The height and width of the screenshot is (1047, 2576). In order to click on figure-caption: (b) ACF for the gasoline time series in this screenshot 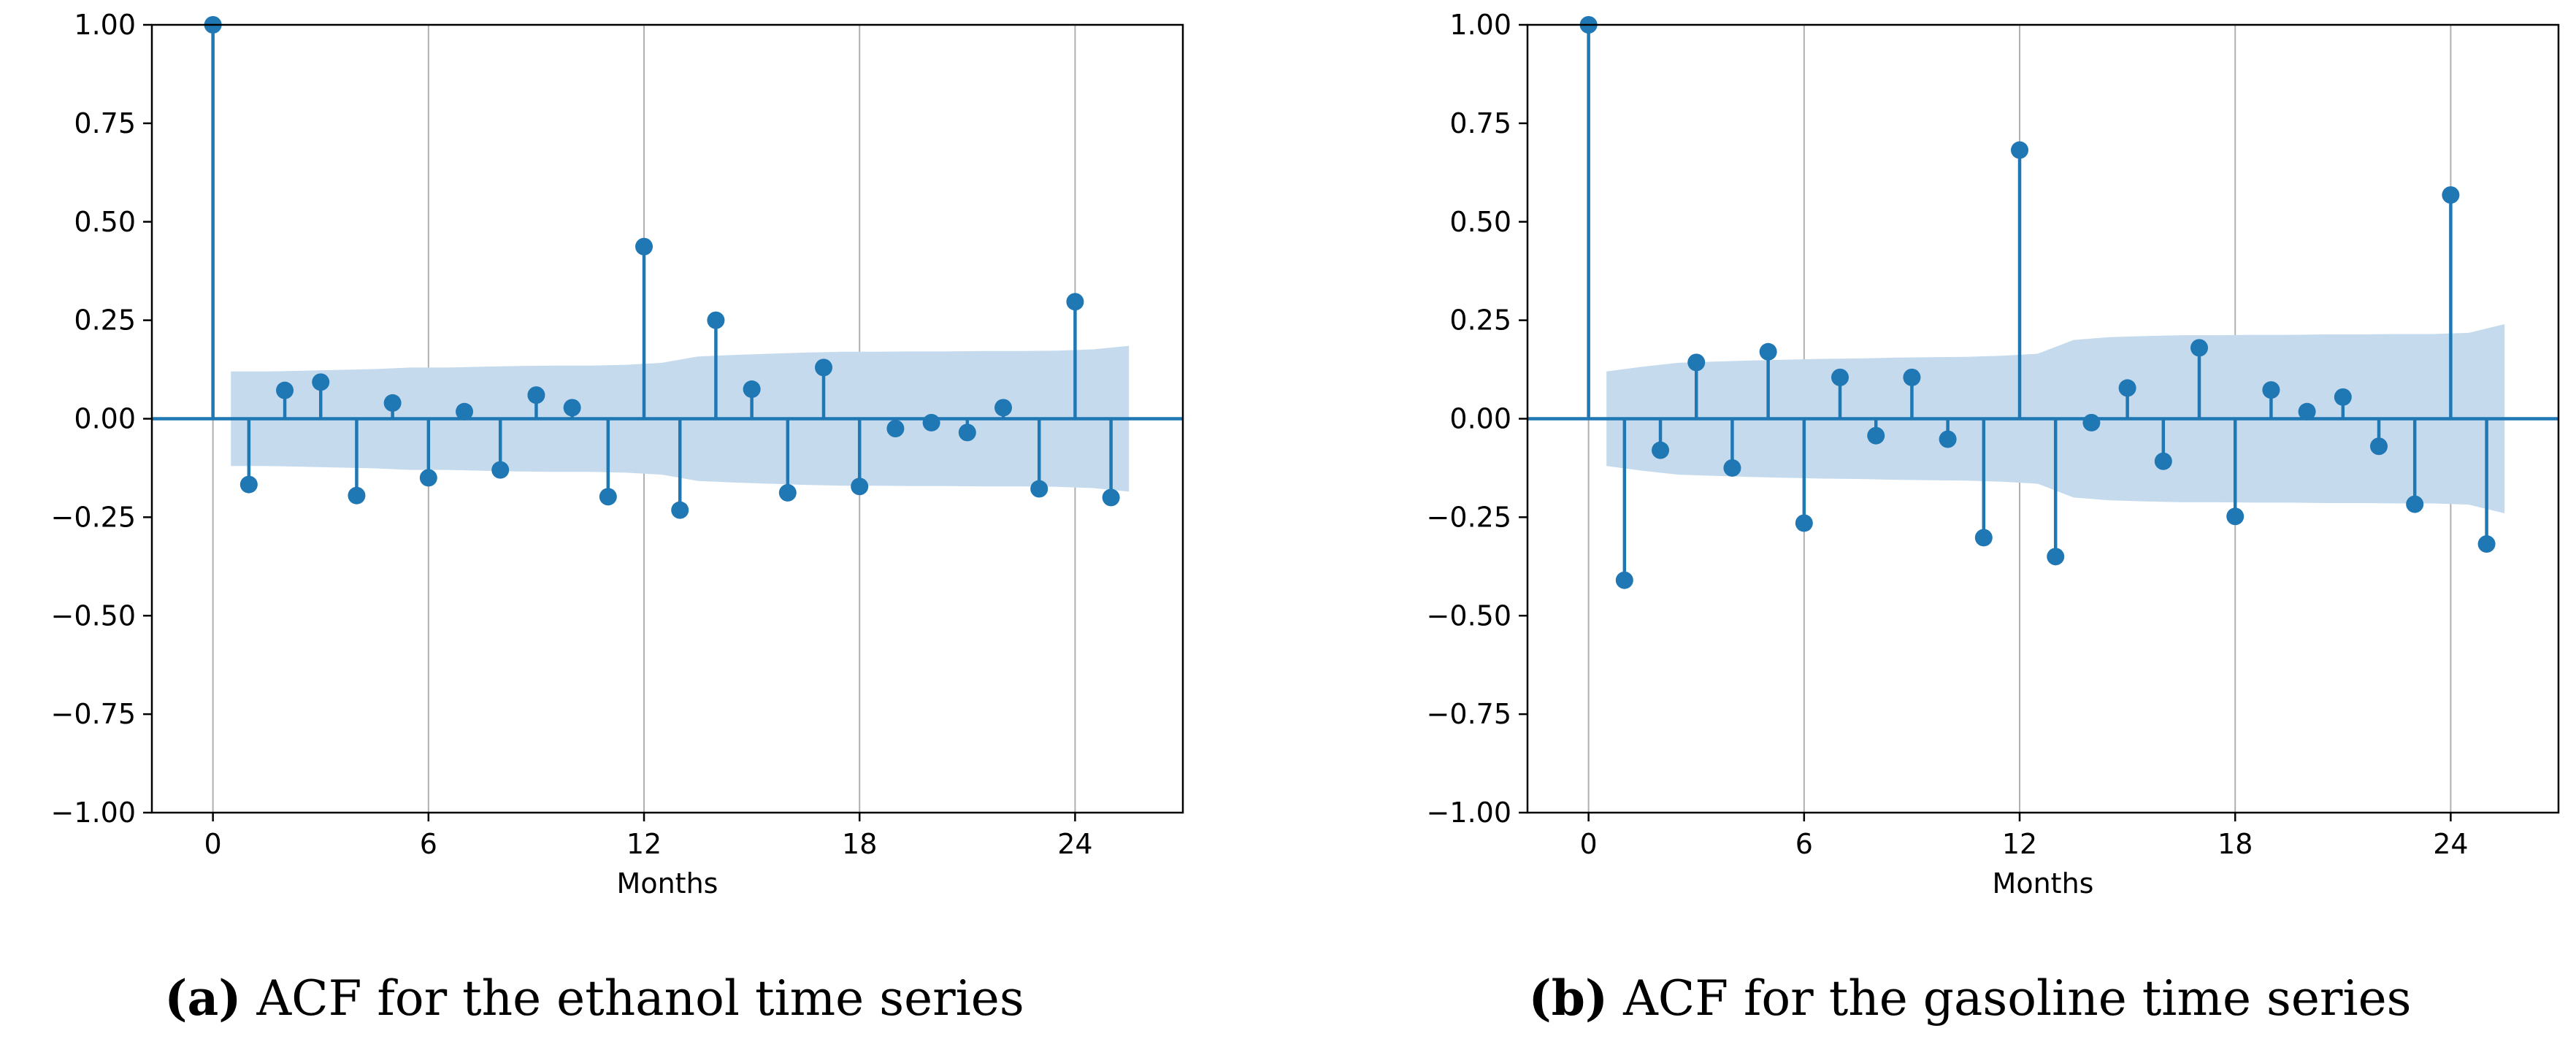, I will do `click(1969, 998)`.